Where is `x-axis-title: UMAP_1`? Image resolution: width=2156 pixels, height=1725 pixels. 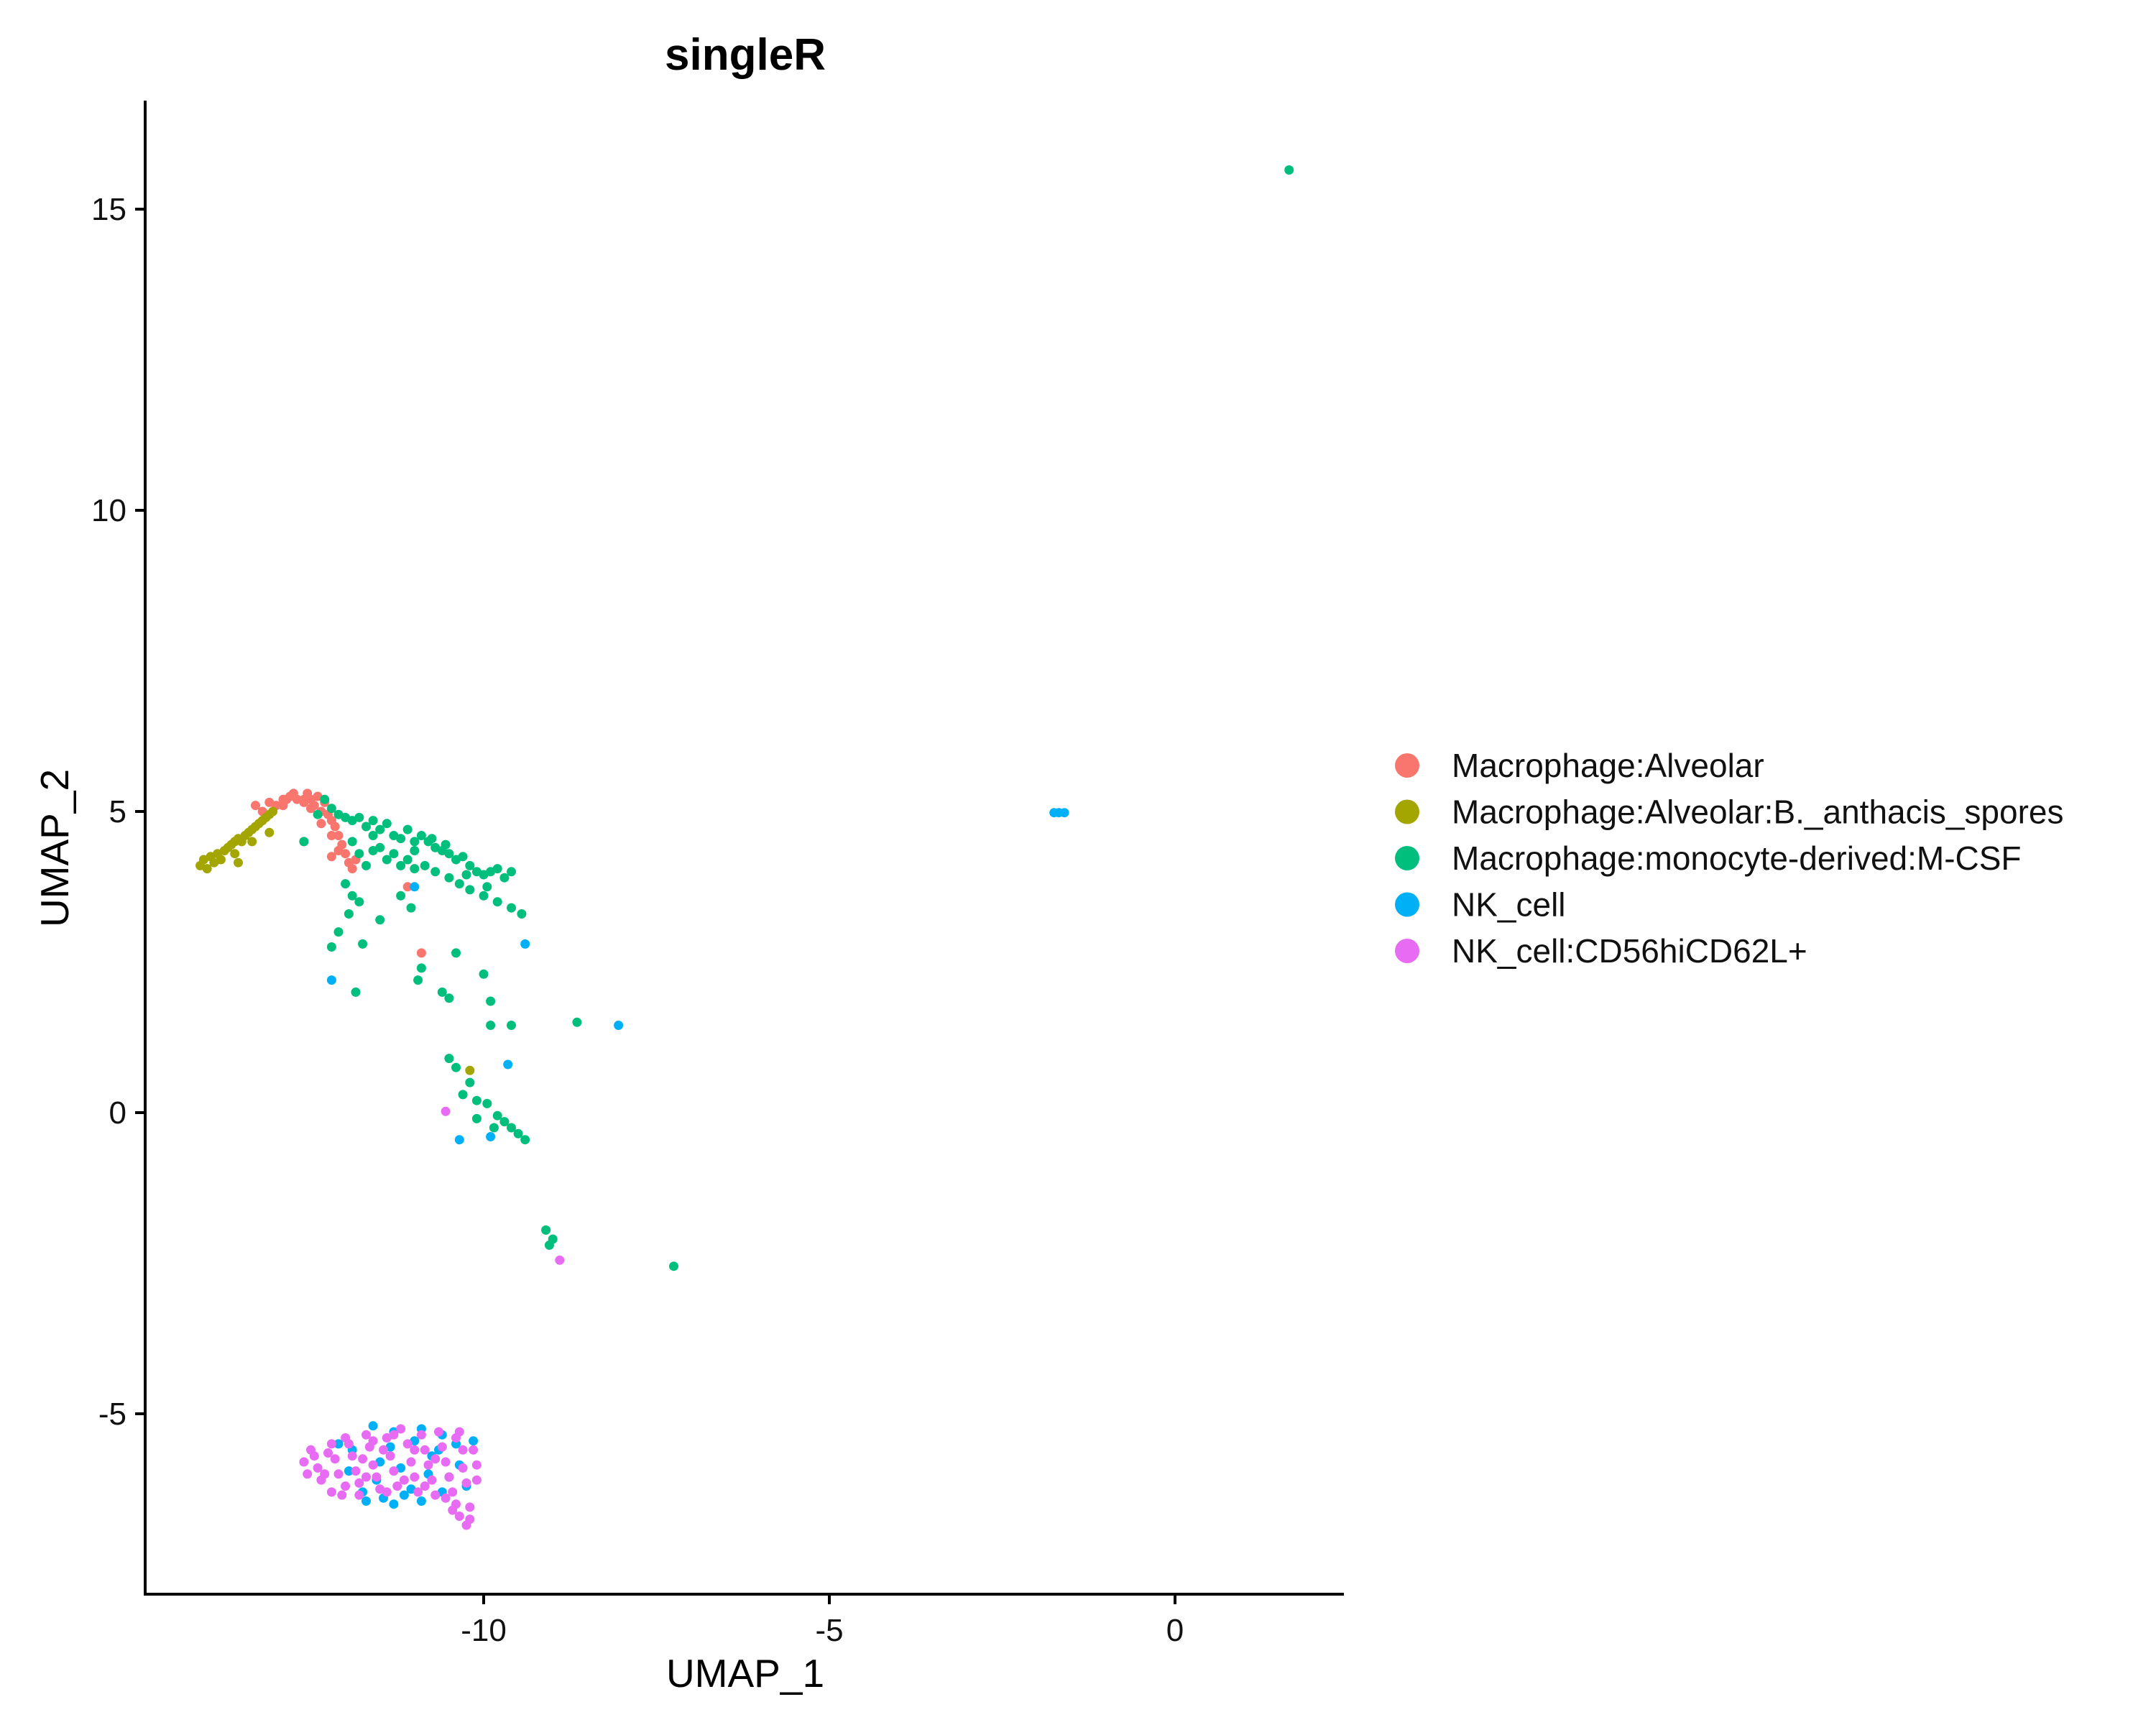
x-axis-title: UMAP_1 is located at coordinates (745, 1673).